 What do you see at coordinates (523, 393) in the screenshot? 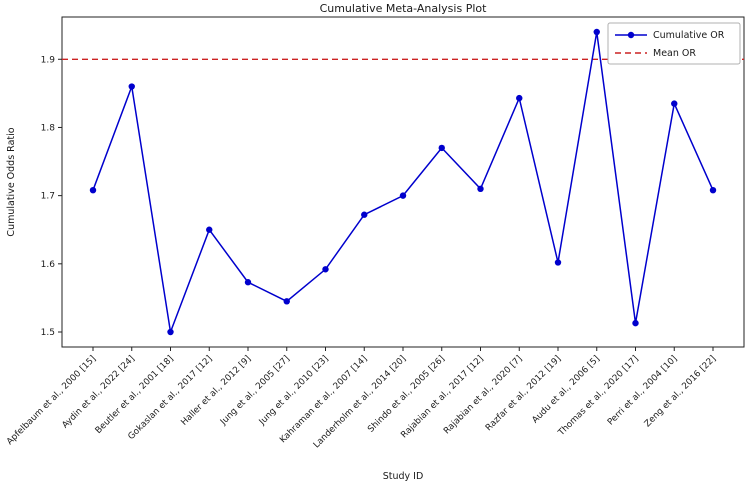
I see `x-tick-label: Razfar et al., 2012 [19]` at bounding box center [523, 393].